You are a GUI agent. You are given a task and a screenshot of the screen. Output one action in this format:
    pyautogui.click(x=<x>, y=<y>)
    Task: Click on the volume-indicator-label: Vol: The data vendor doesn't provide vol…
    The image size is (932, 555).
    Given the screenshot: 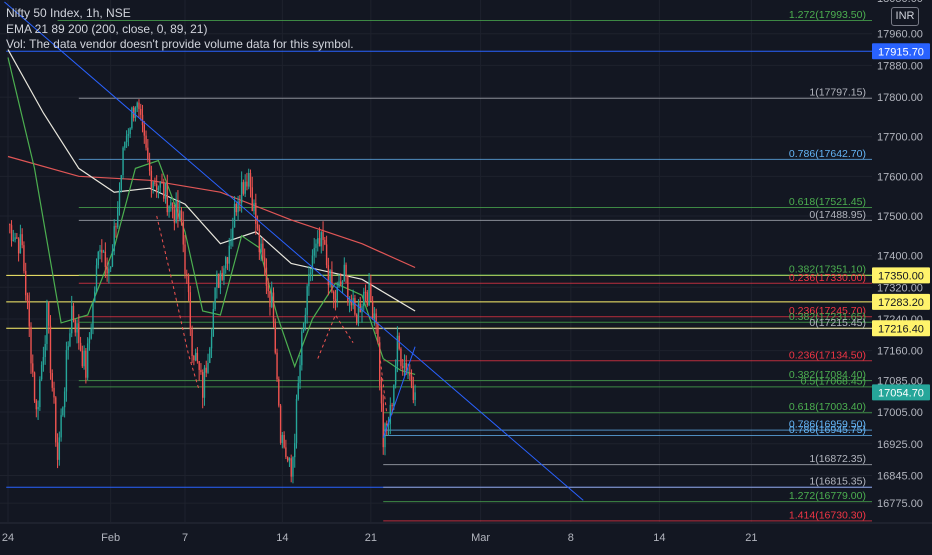 What is the action you would take?
    pyautogui.click(x=180, y=44)
    